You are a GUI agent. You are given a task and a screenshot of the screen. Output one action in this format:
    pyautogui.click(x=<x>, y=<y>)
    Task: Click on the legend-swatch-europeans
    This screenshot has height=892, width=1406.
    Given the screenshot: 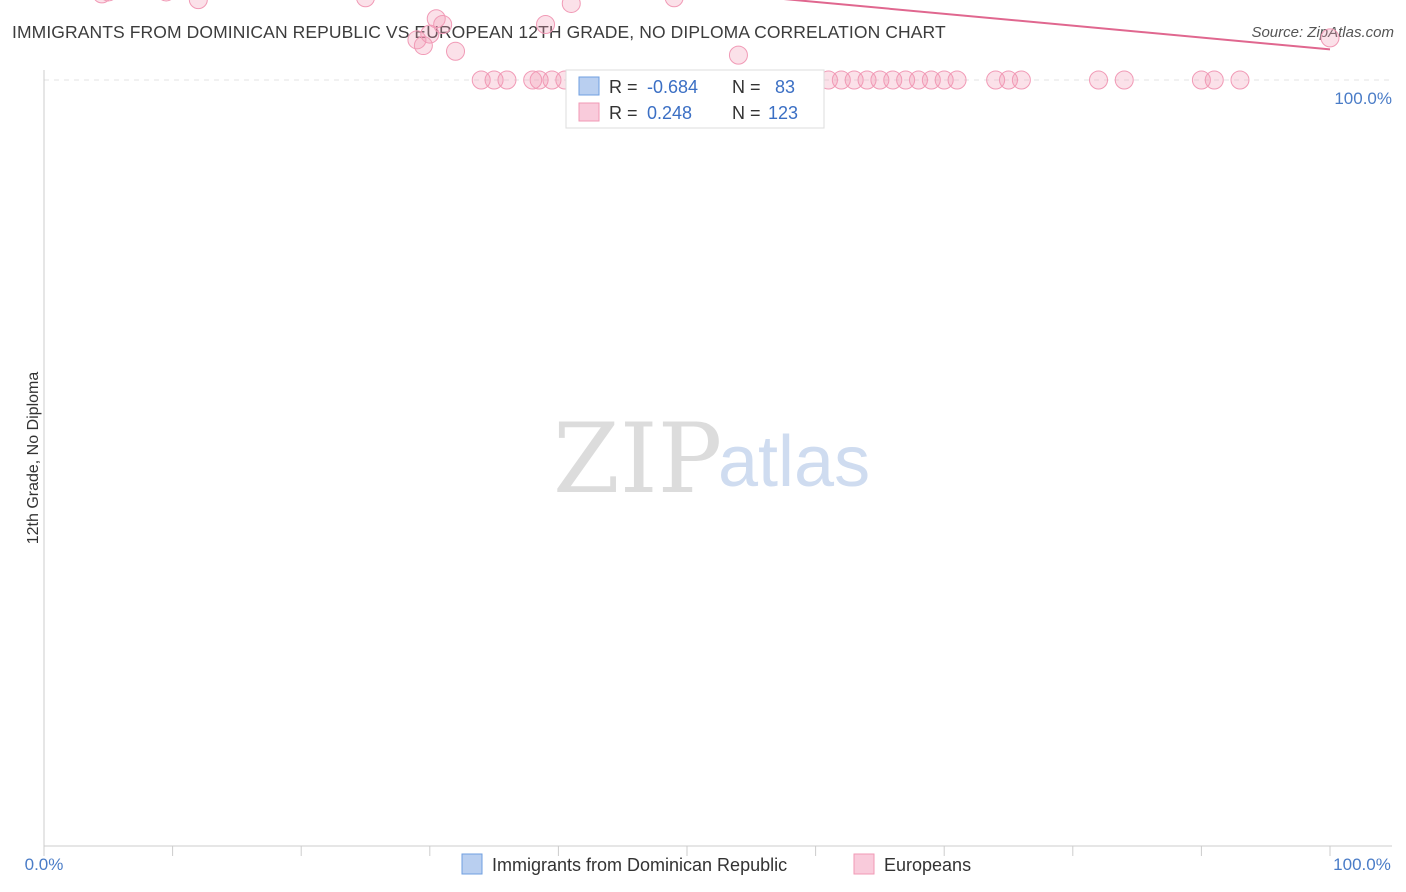 What is the action you would take?
    pyautogui.click(x=864, y=864)
    